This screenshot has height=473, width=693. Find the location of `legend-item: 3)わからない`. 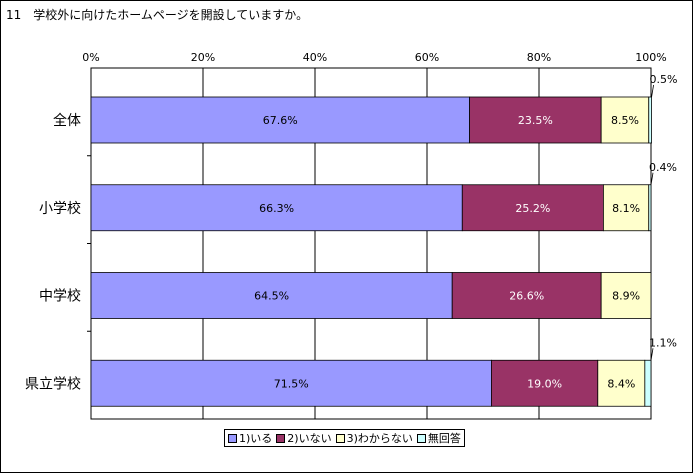

legend-item: 3)わからない is located at coordinates (374, 438).